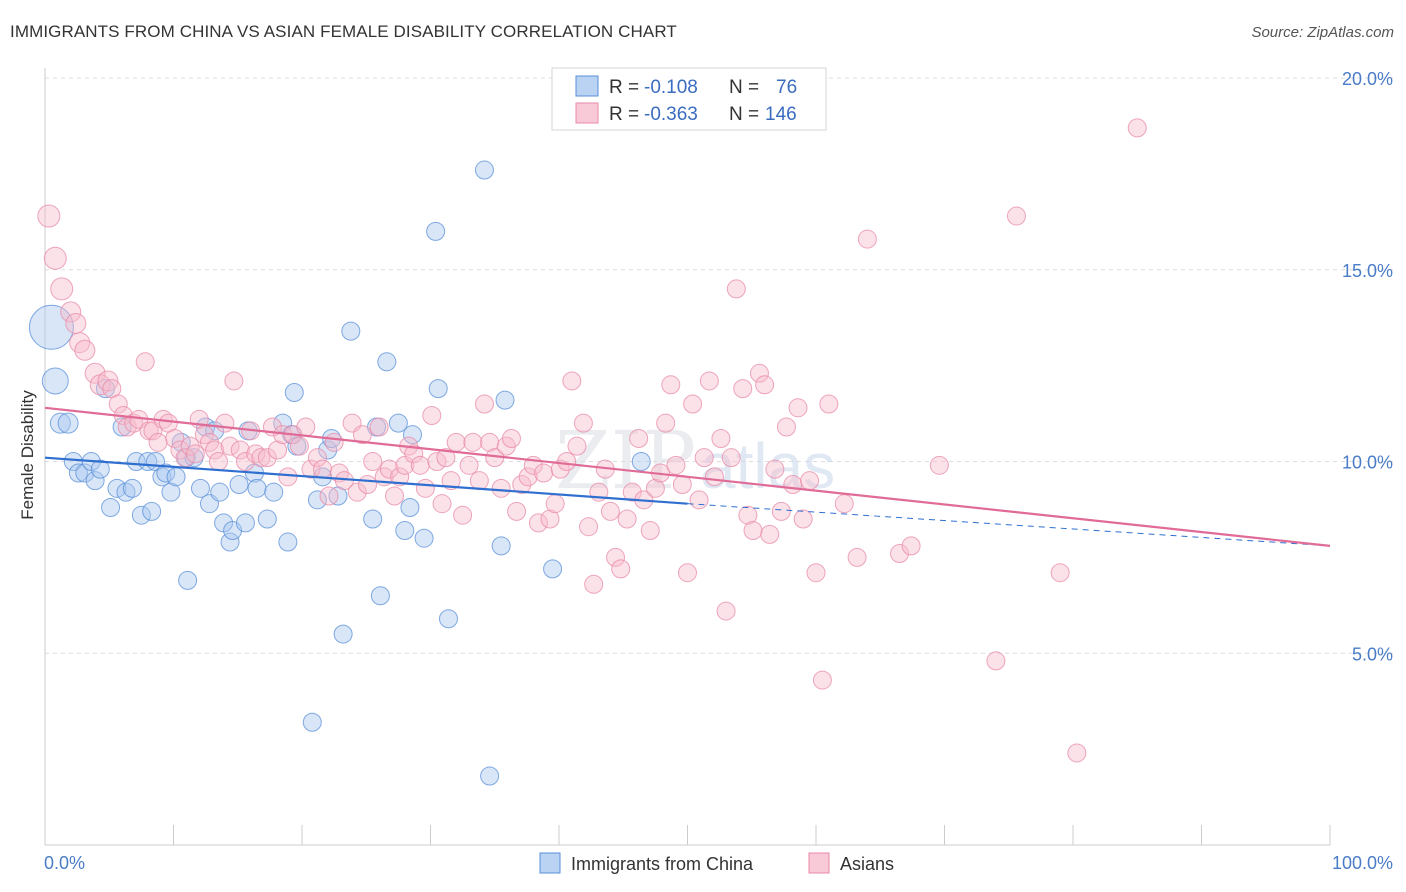 This screenshot has width=1406, height=892. I want to click on y-axis-title: Female Disability, so click(27, 455).